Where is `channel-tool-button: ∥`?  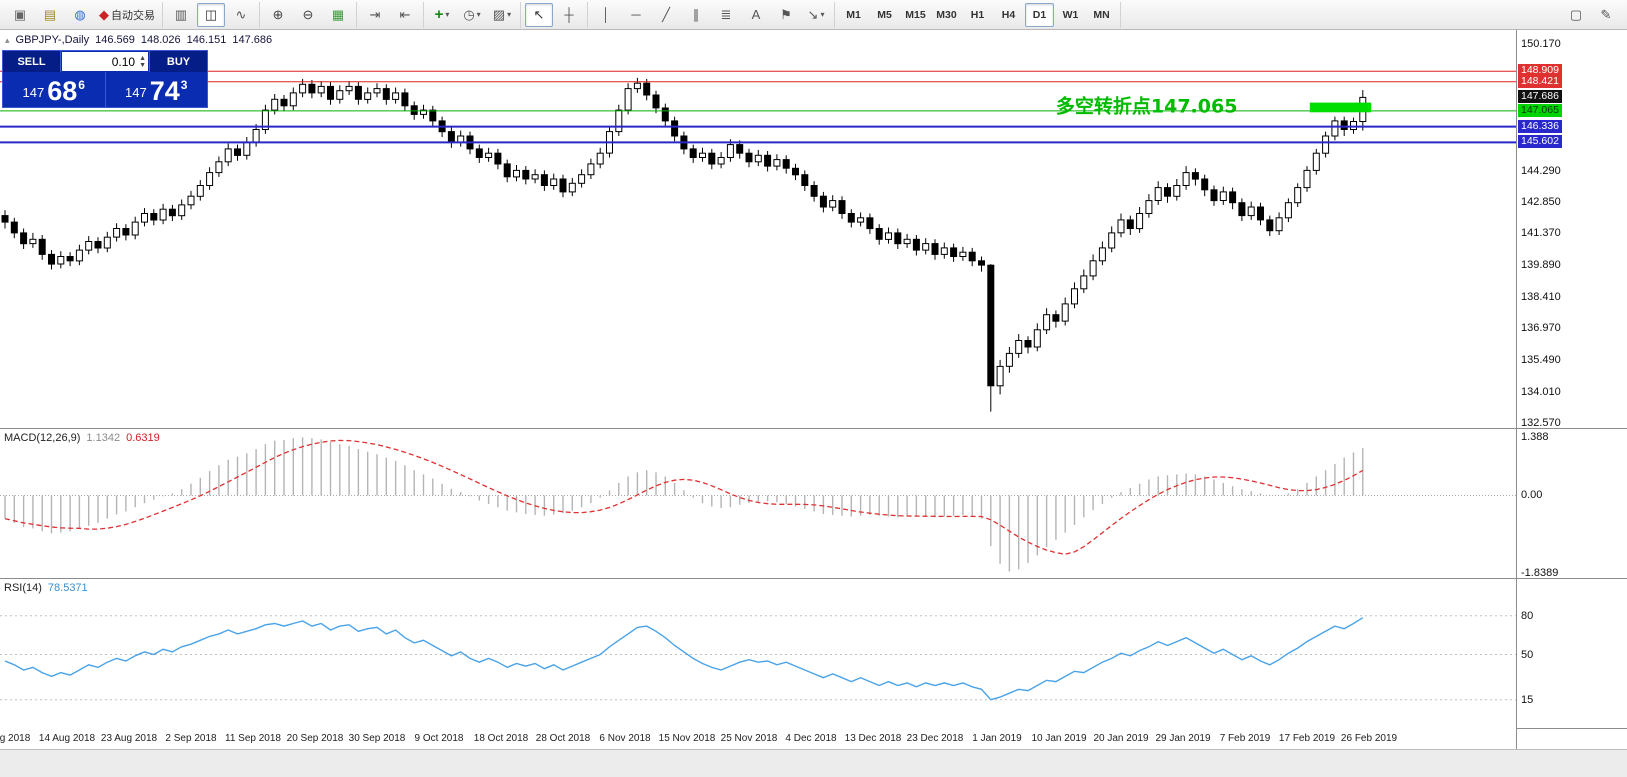
channel-tool-button: ∥ is located at coordinates (696, 15).